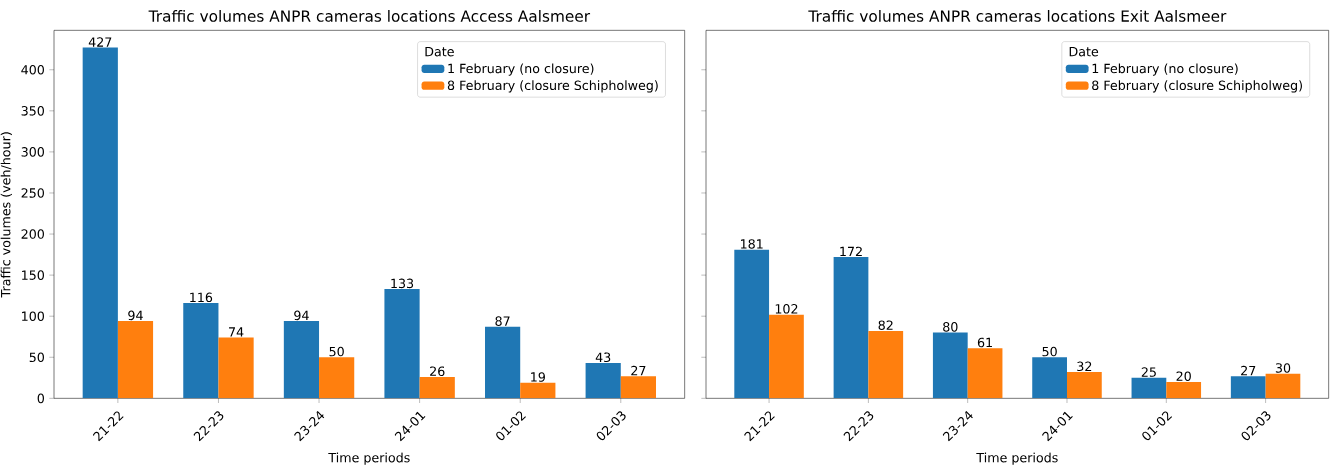 This screenshot has height=465, width=1336. What do you see at coordinates (1017, 15) in the screenshot?
I see `chart-title: Traffic volumes ANPR cameras locations Exit Aalsmeer` at bounding box center [1017, 15].